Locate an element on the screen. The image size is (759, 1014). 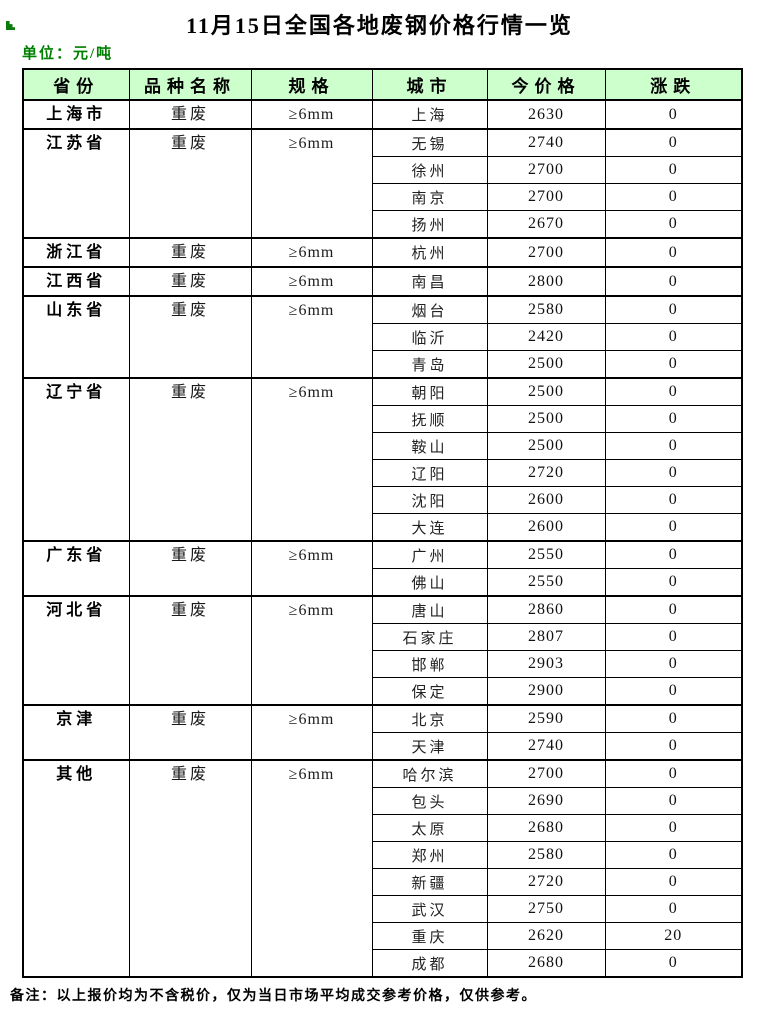
city-cell: 佛山 is located at coordinates (429, 582).